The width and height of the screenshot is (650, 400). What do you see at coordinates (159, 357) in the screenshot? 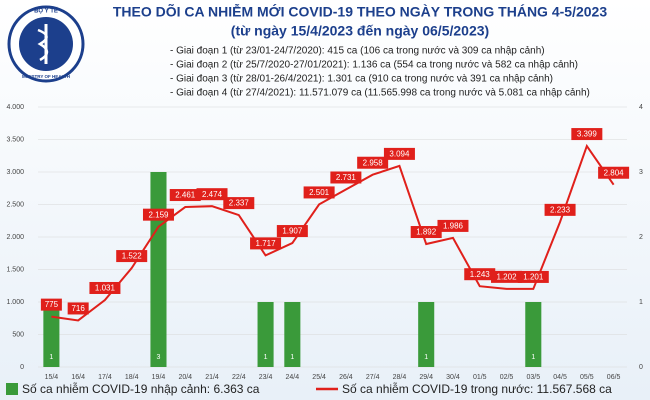
I see `bar-label: 3` at bounding box center [159, 357].